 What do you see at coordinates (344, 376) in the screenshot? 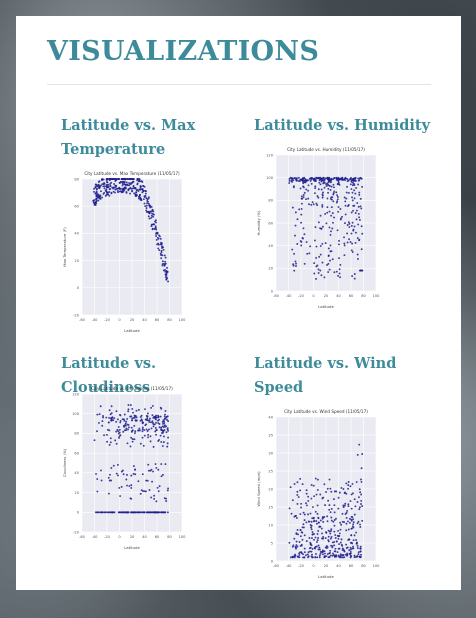
I see `panel-wind-speed: Latitude vs. Wind Speed` at bounding box center [344, 376].